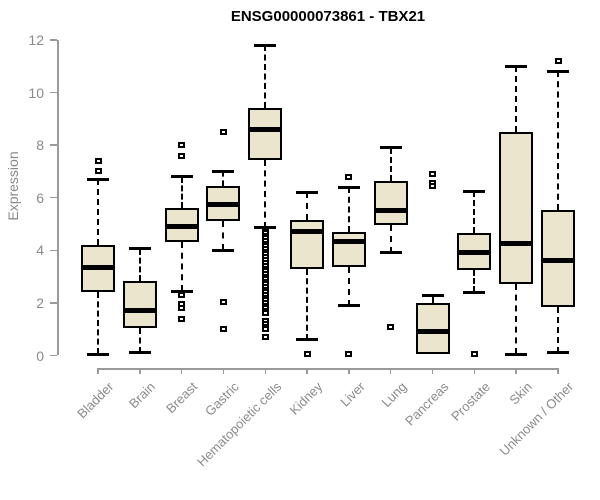  What do you see at coordinates (142, 395) in the screenshot?
I see `x-axis-label-brain: Brain` at bounding box center [142, 395].